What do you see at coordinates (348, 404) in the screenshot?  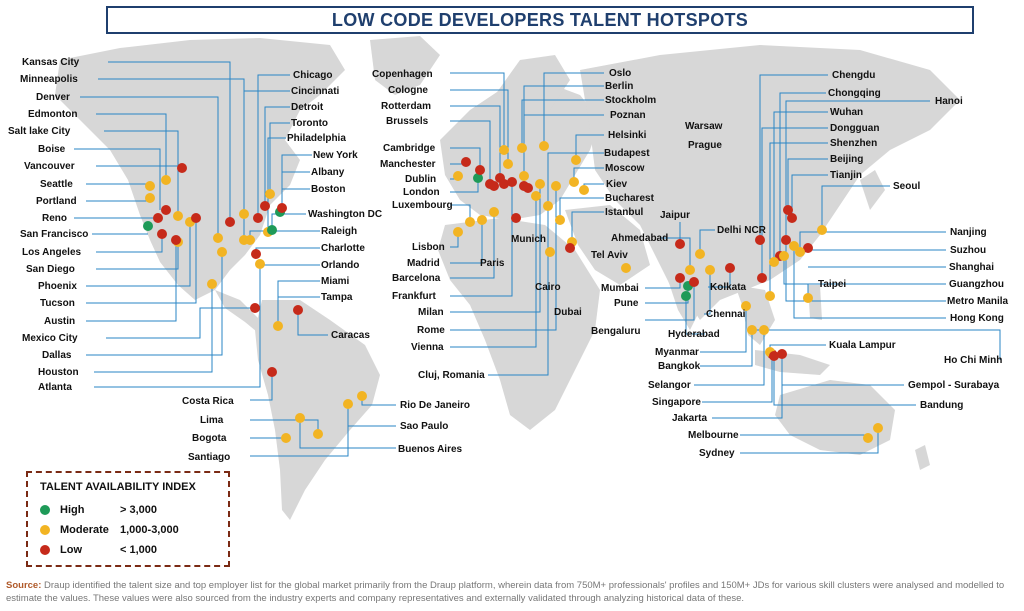 I see `city-dot-santiago` at bounding box center [348, 404].